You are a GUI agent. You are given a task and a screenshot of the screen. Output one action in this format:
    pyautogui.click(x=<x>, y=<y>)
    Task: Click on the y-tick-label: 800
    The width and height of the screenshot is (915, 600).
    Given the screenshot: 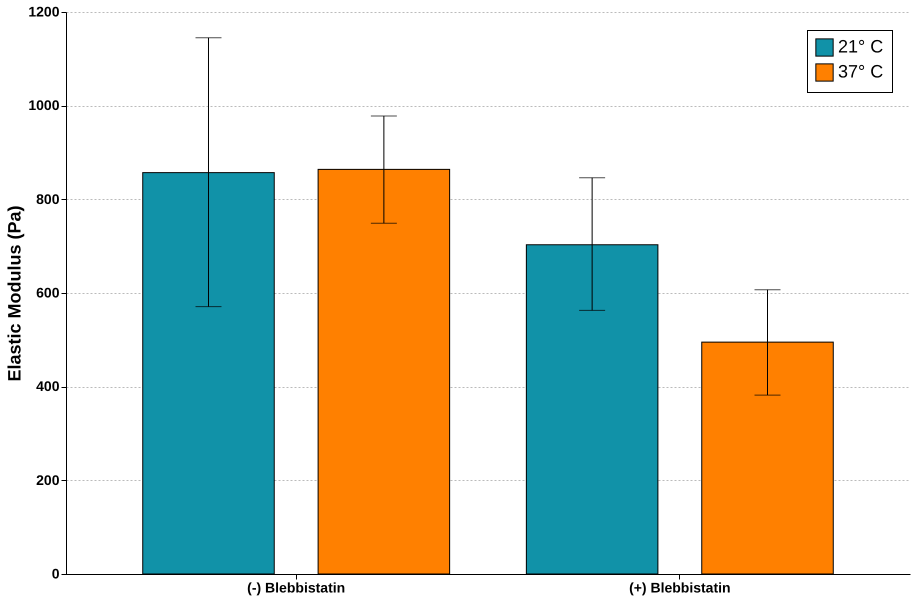 What is the action you would take?
    pyautogui.click(x=48, y=198)
    